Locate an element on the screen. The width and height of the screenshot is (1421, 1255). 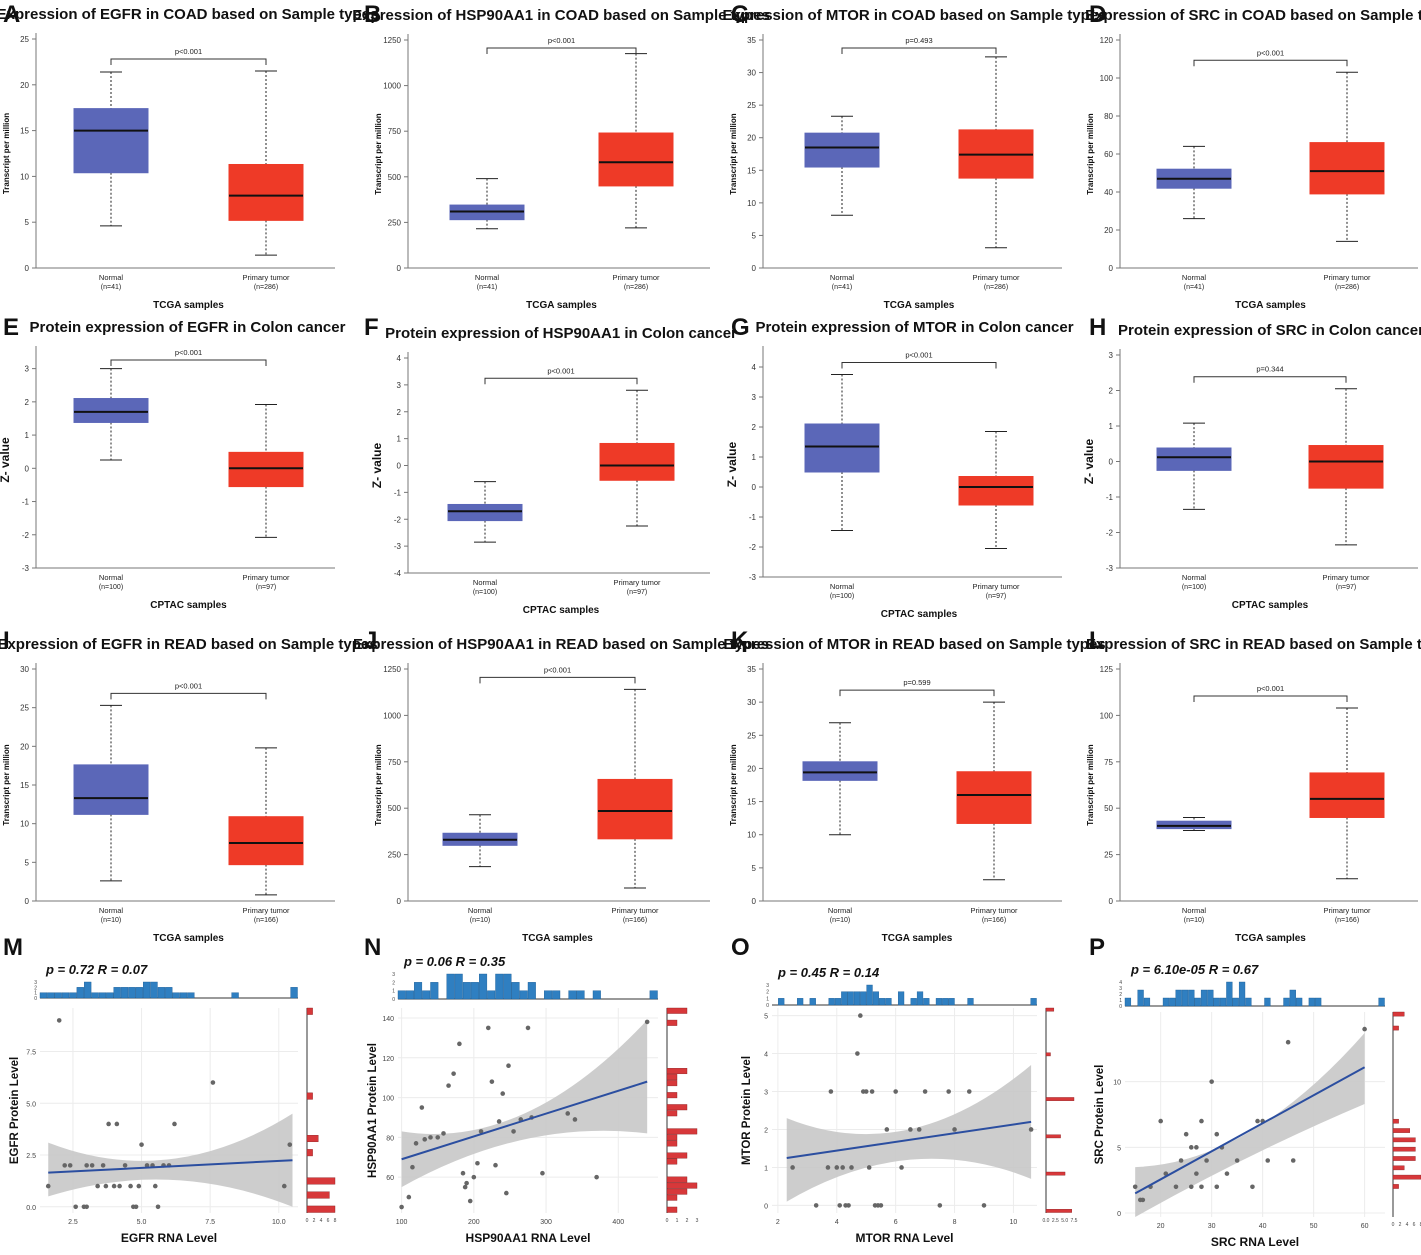
y-tick-label: 250 is located at coordinates (395, 855).